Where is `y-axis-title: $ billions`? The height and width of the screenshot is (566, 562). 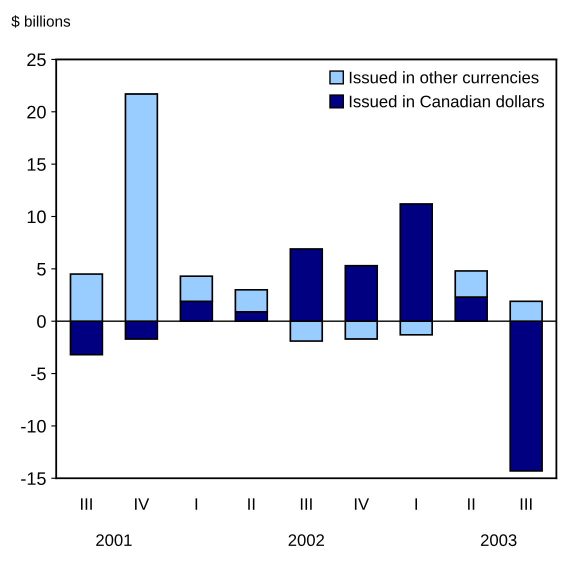
y-axis-title: $ billions is located at coordinates (40, 21).